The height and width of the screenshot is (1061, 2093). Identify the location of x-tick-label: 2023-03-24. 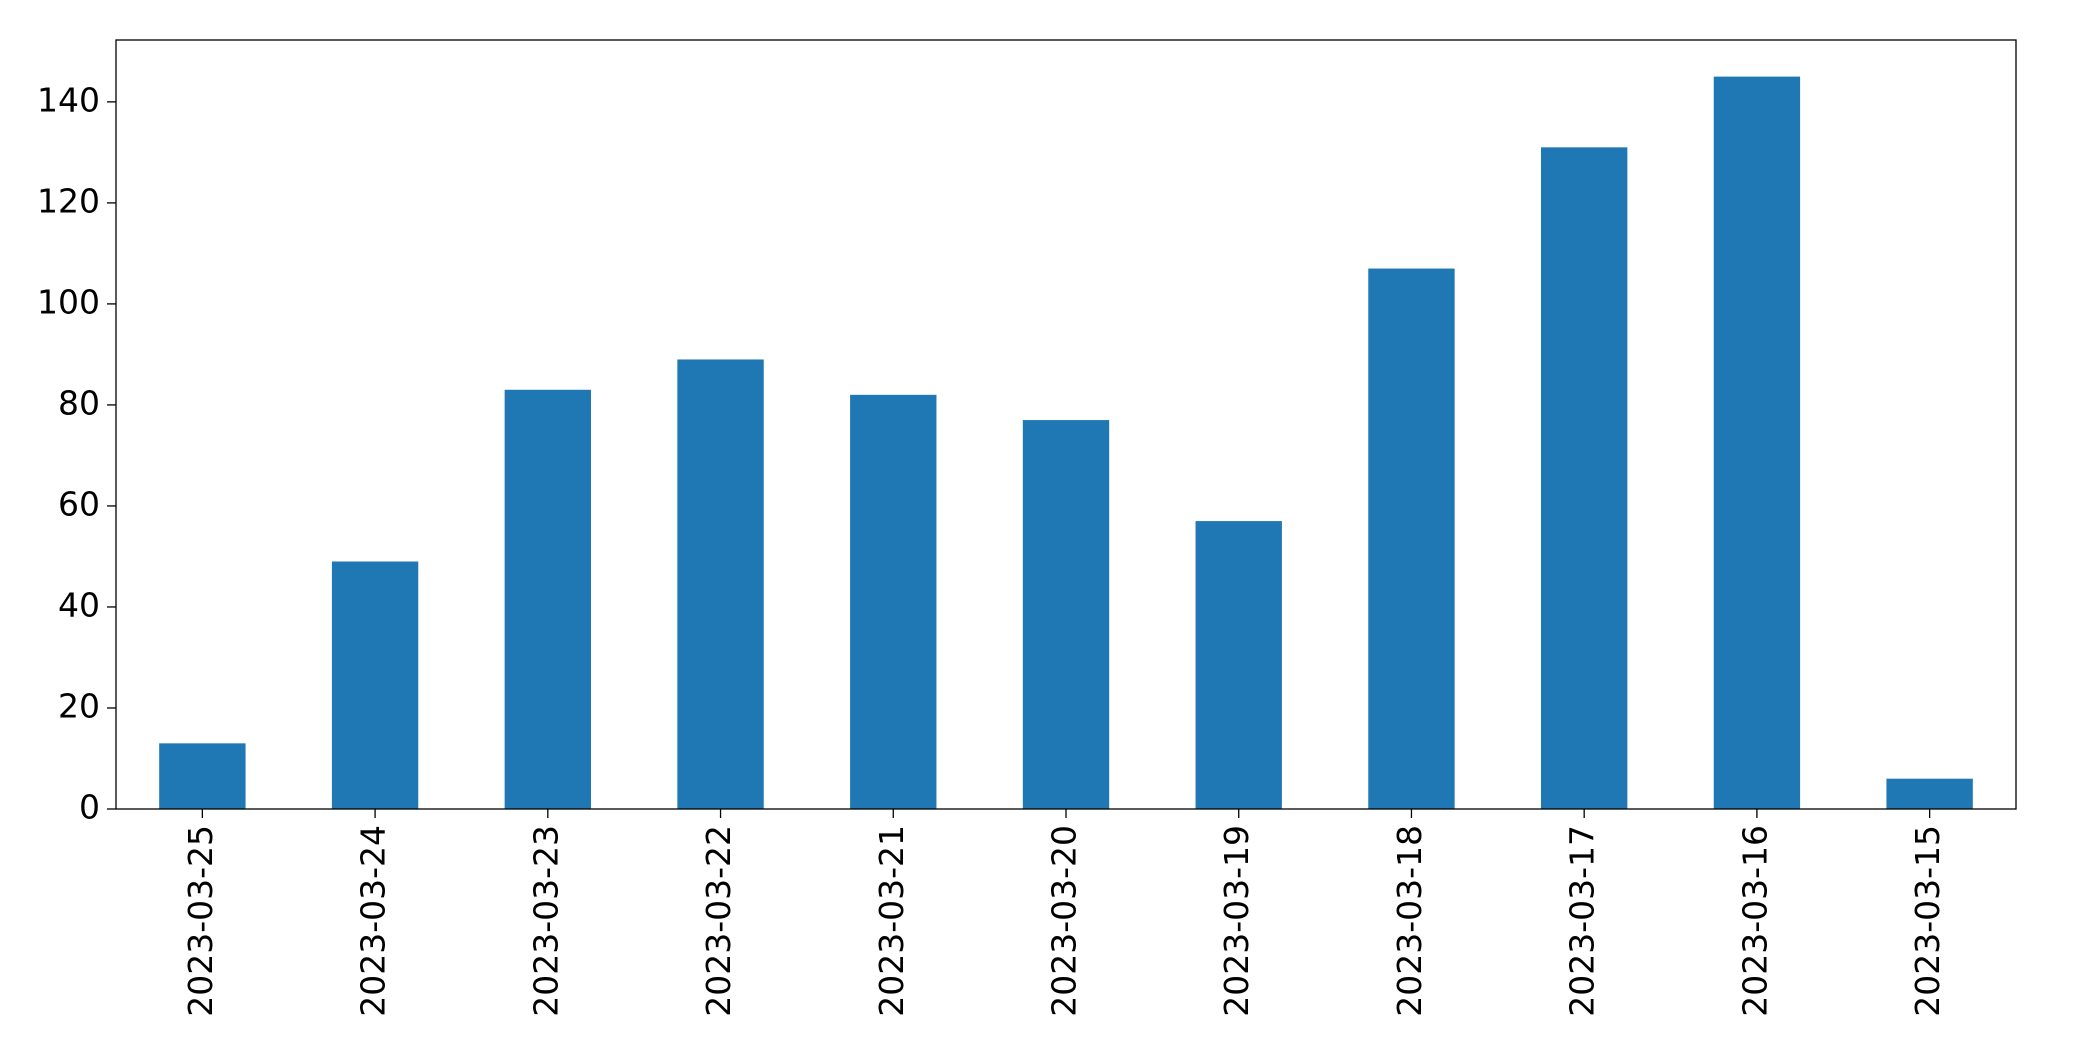
(373, 921).